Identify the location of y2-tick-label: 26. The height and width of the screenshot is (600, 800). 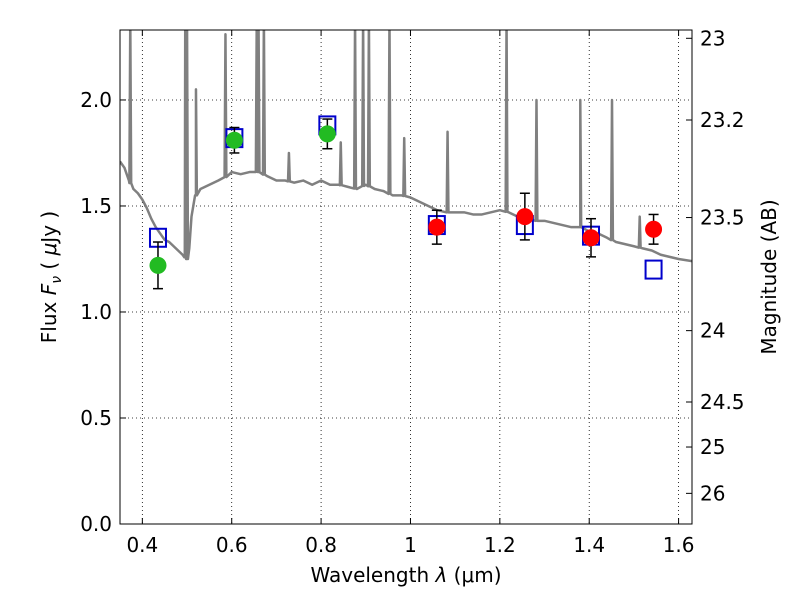
(712, 493).